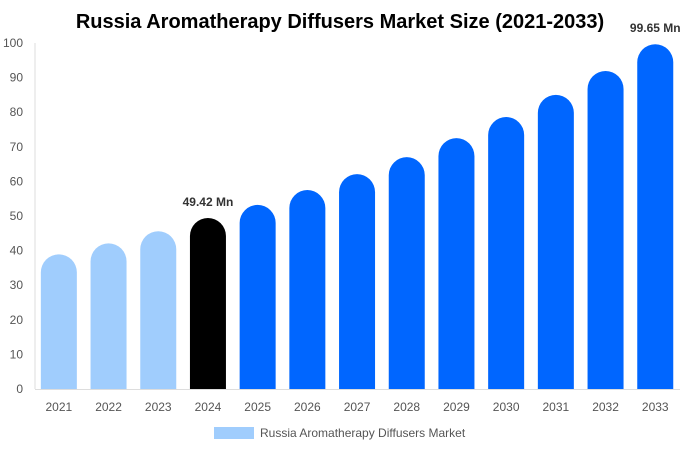 The height and width of the screenshot is (450, 680). I want to click on x-tick-label: 2032, so click(605, 407).